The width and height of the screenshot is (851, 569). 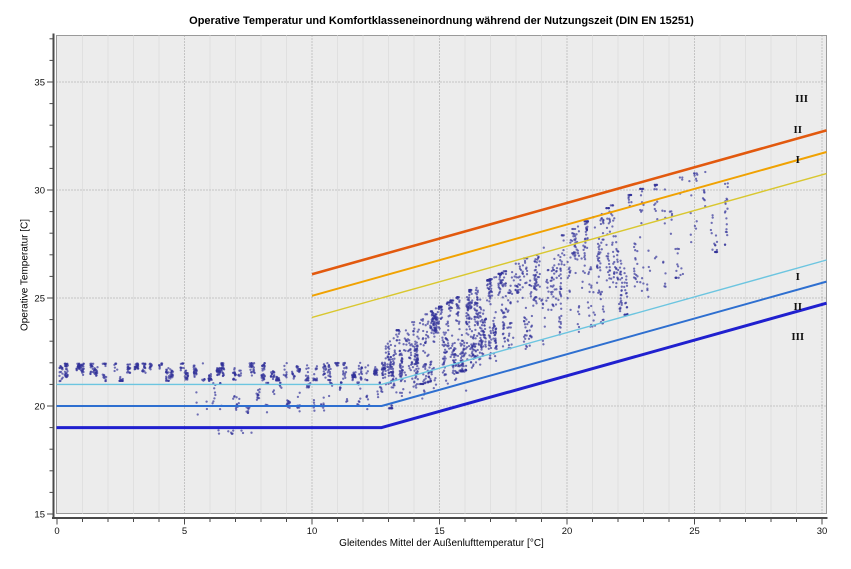 I want to click on y-tick-label: 15, so click(x=39, y=515).